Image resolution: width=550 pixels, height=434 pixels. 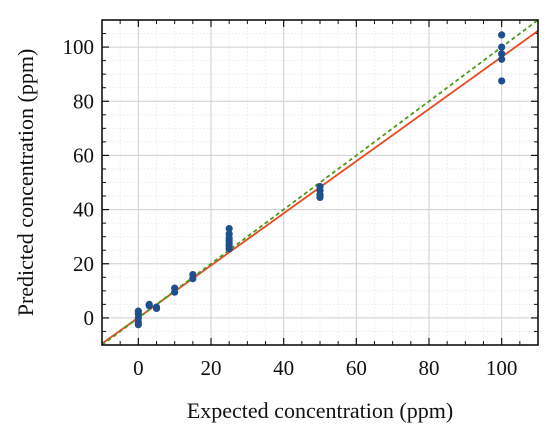 What do you see at coordinates (25, 183) in the screenshot?
I see `y-axis-label: Predicted concentration (ppm)` at bounding box center [25, 183].